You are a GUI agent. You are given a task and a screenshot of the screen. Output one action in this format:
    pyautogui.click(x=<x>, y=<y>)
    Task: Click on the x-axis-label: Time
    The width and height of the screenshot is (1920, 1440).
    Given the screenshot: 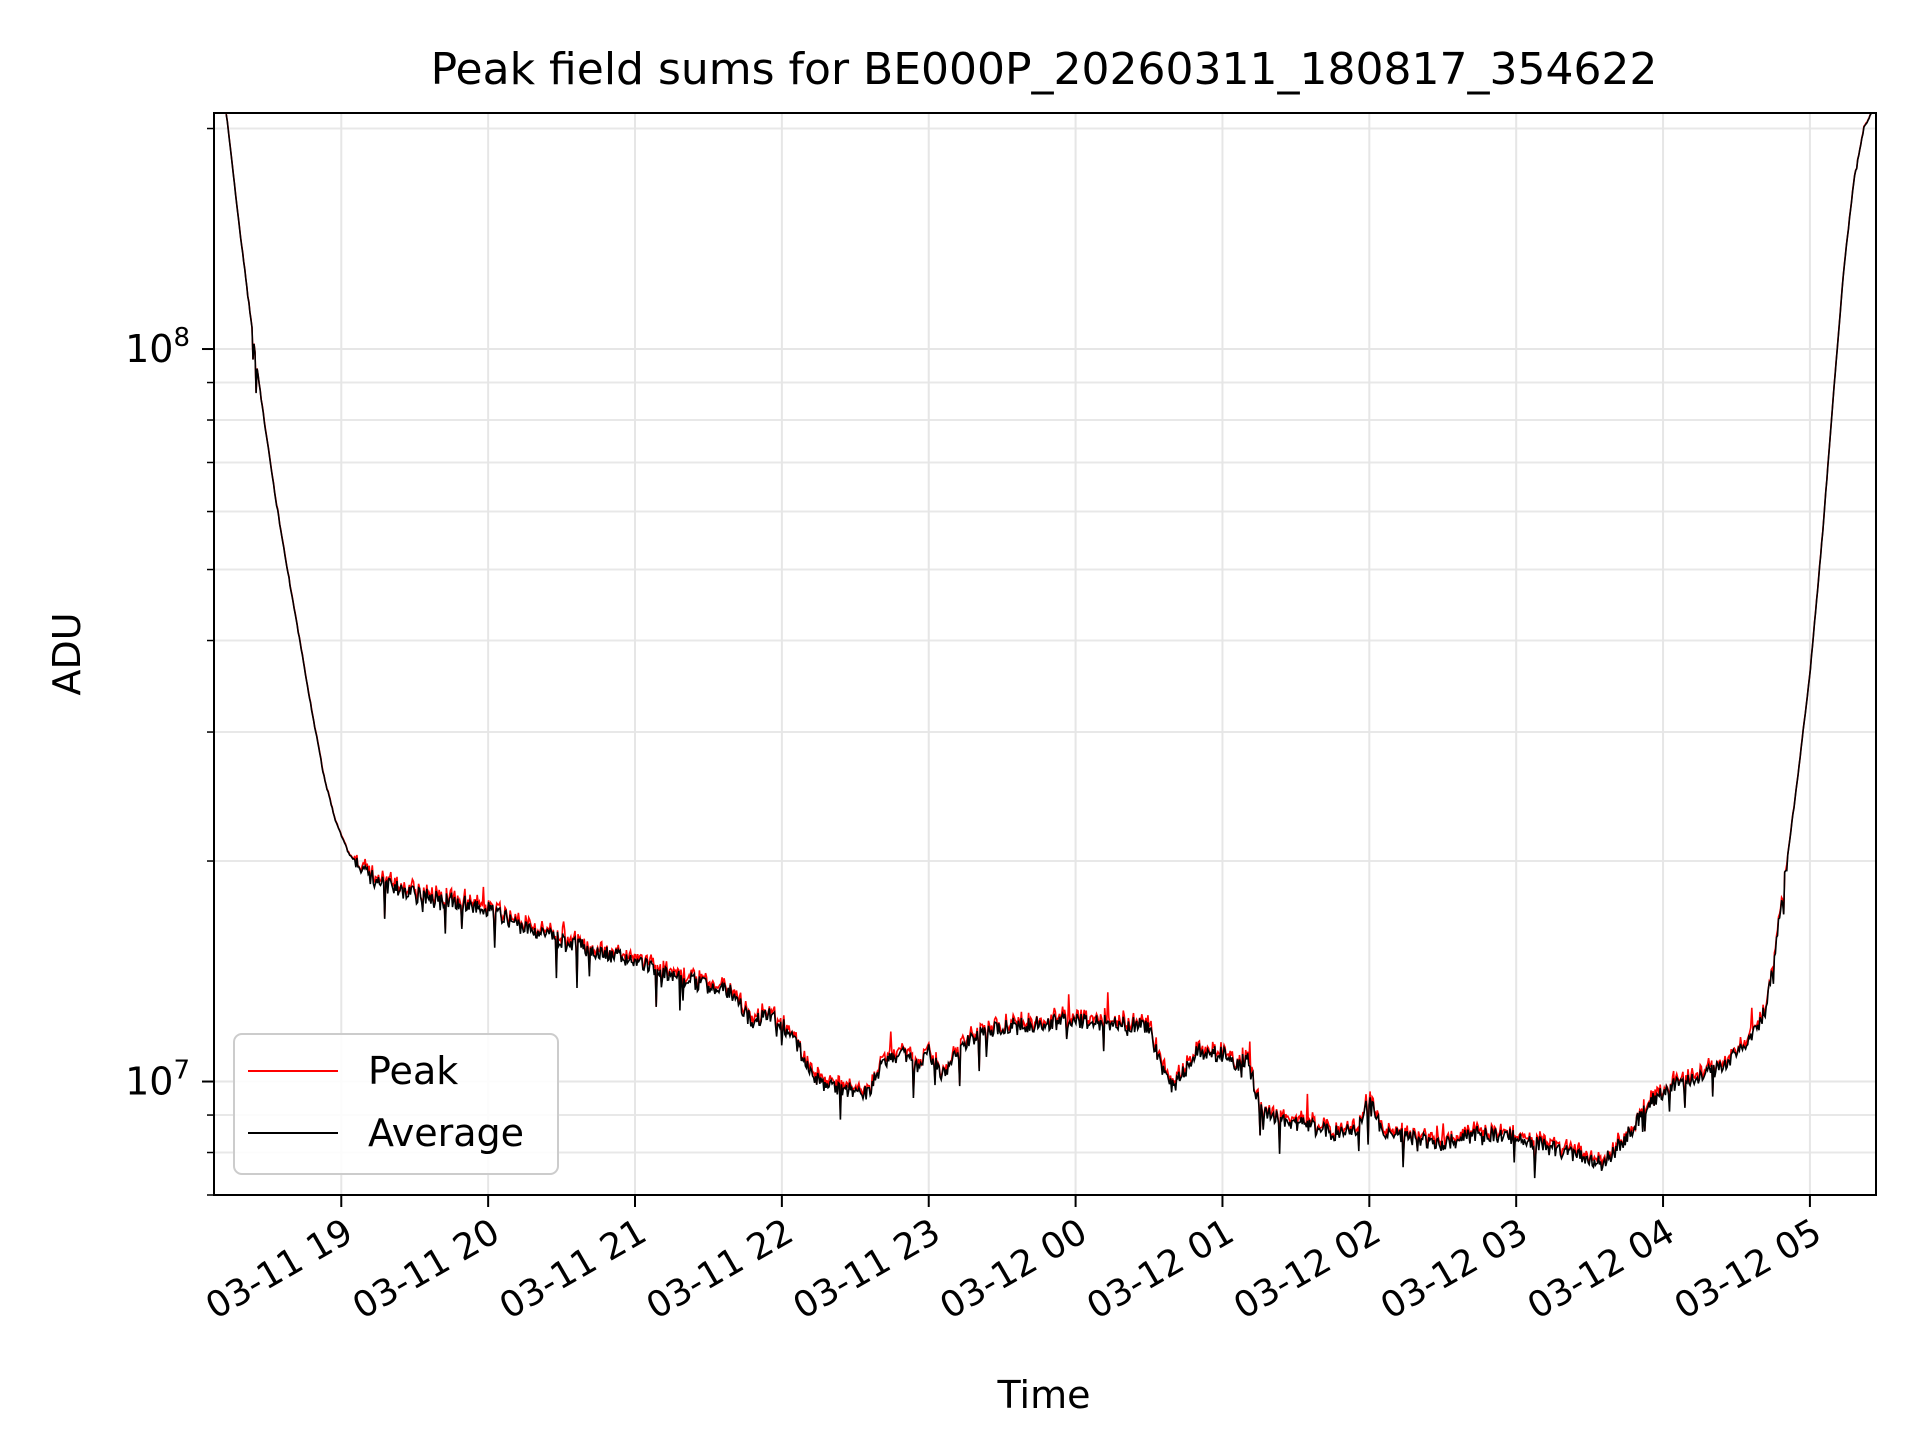 What is the action you would take?
    pyautogui.click(x=1044, y=1395)
    